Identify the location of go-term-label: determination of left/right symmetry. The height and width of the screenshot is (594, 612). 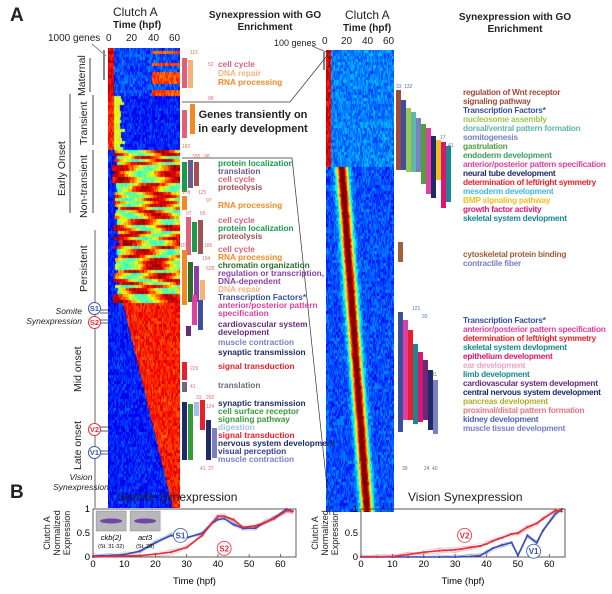
(529, 338).